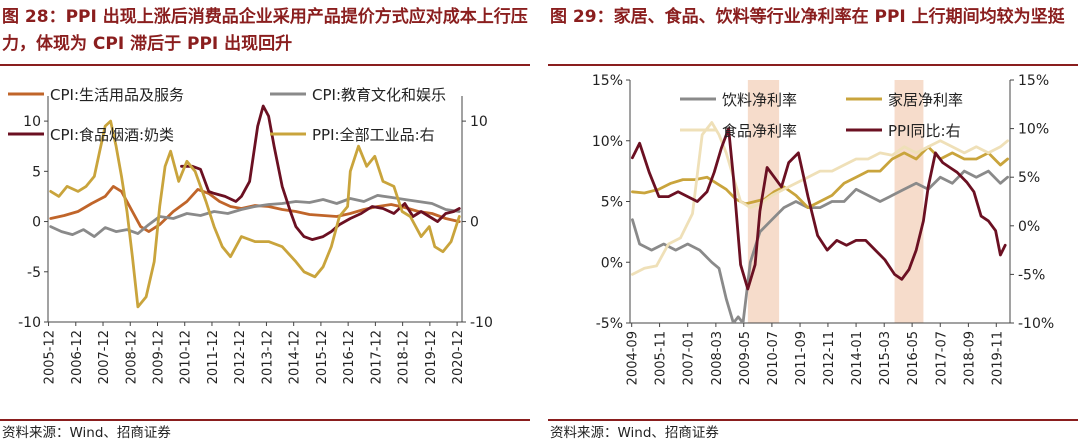  What do you see at coordinates (717, 358) in the screenshot?
I see `x-tick-label: 2008-03` at bounding box center [717, 358].